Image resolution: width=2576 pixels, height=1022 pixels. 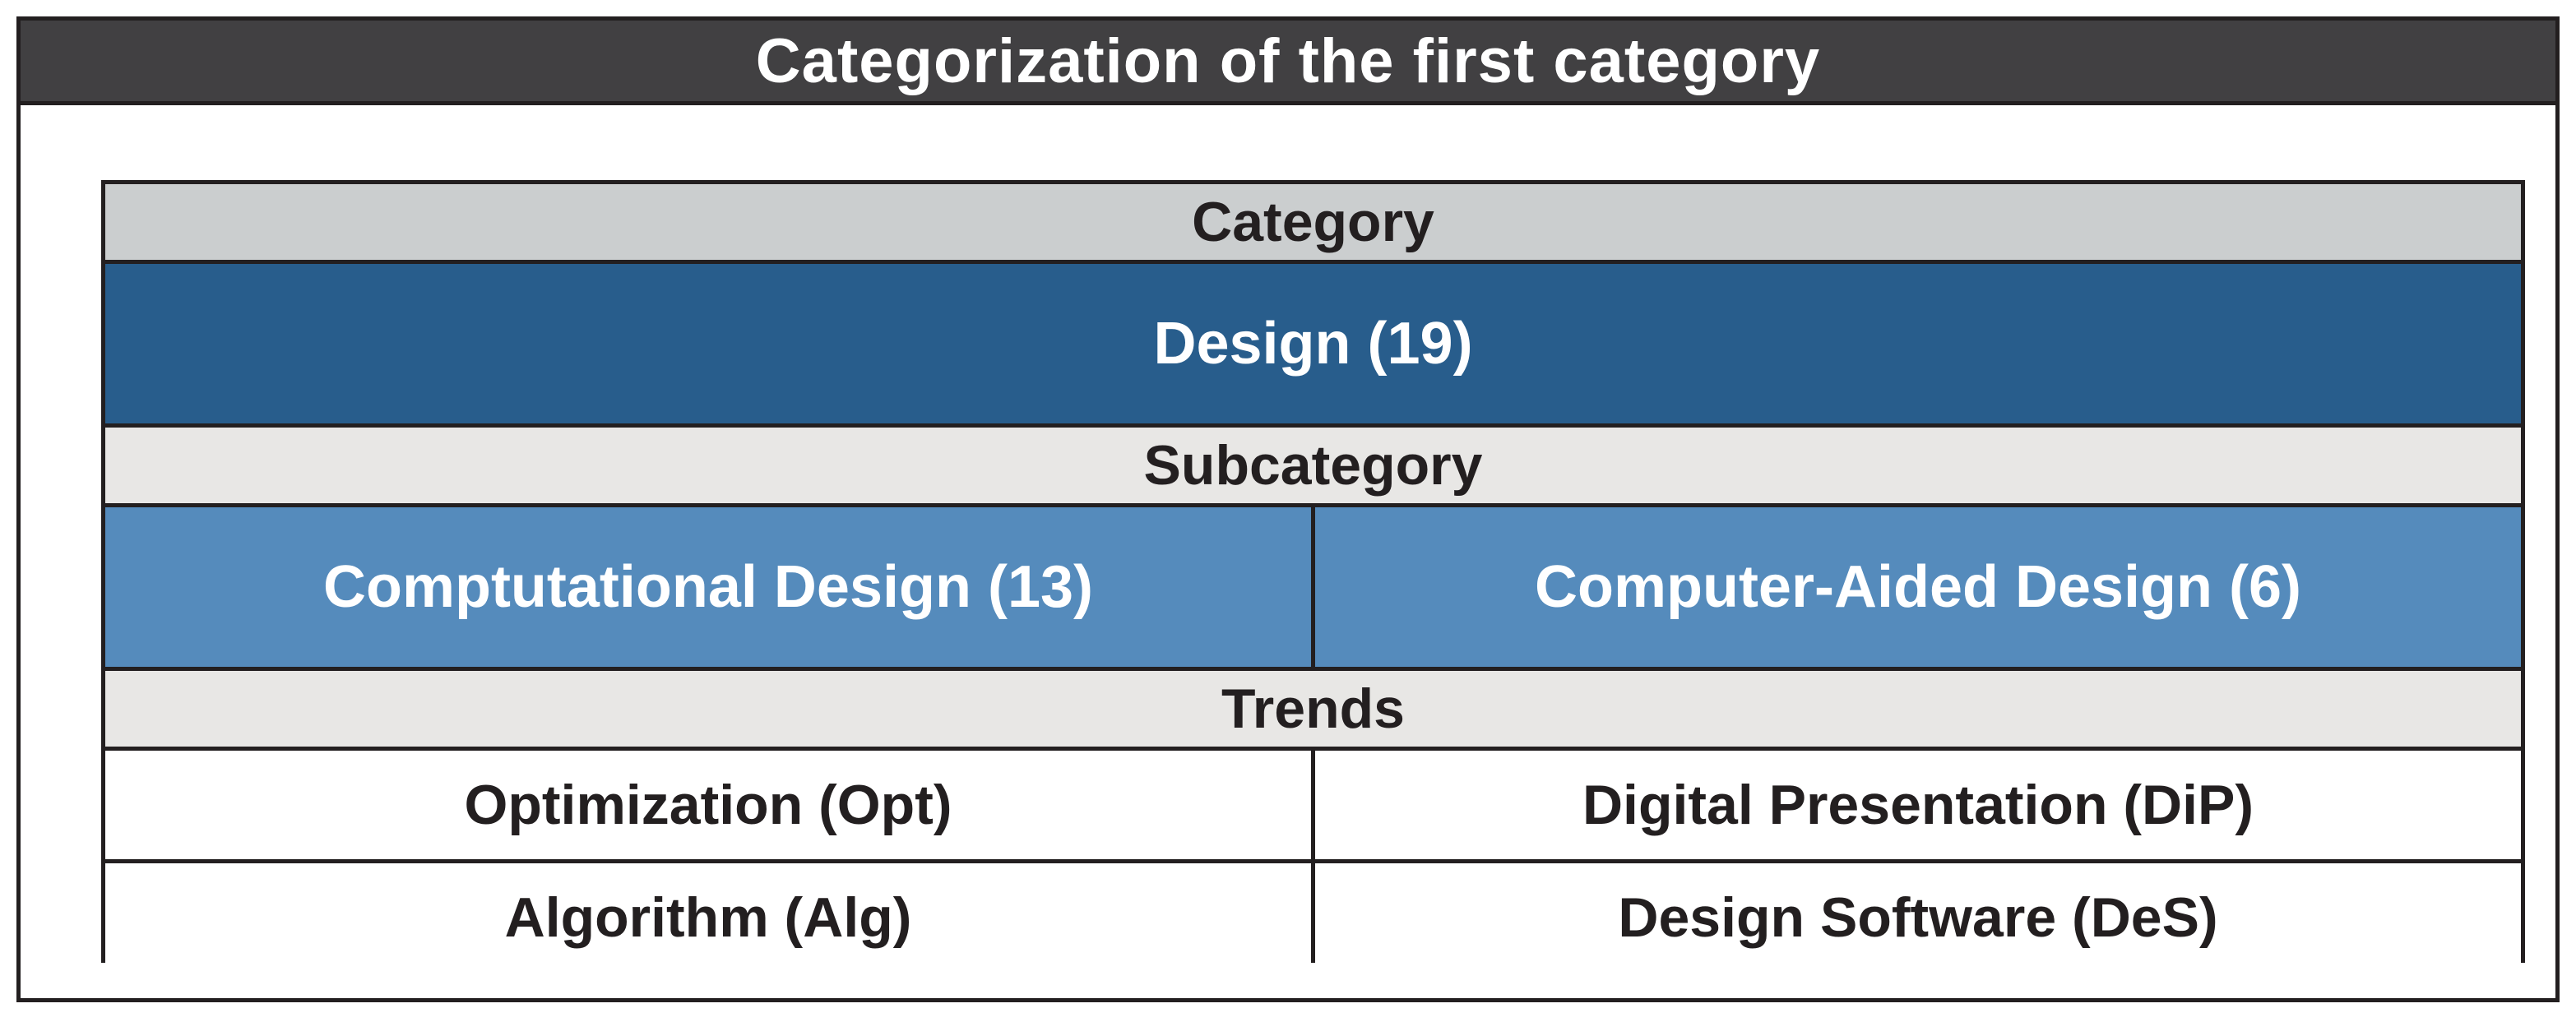 I want to click on category-design: Design (19), so click(x=1313, y=343).